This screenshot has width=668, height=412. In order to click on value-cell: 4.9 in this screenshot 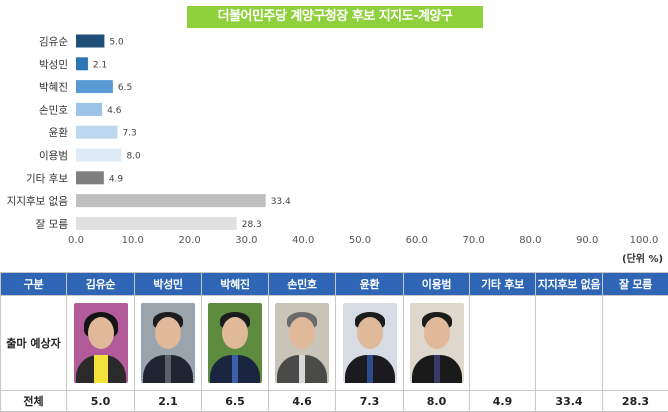, I will do `click(503, 401)`.